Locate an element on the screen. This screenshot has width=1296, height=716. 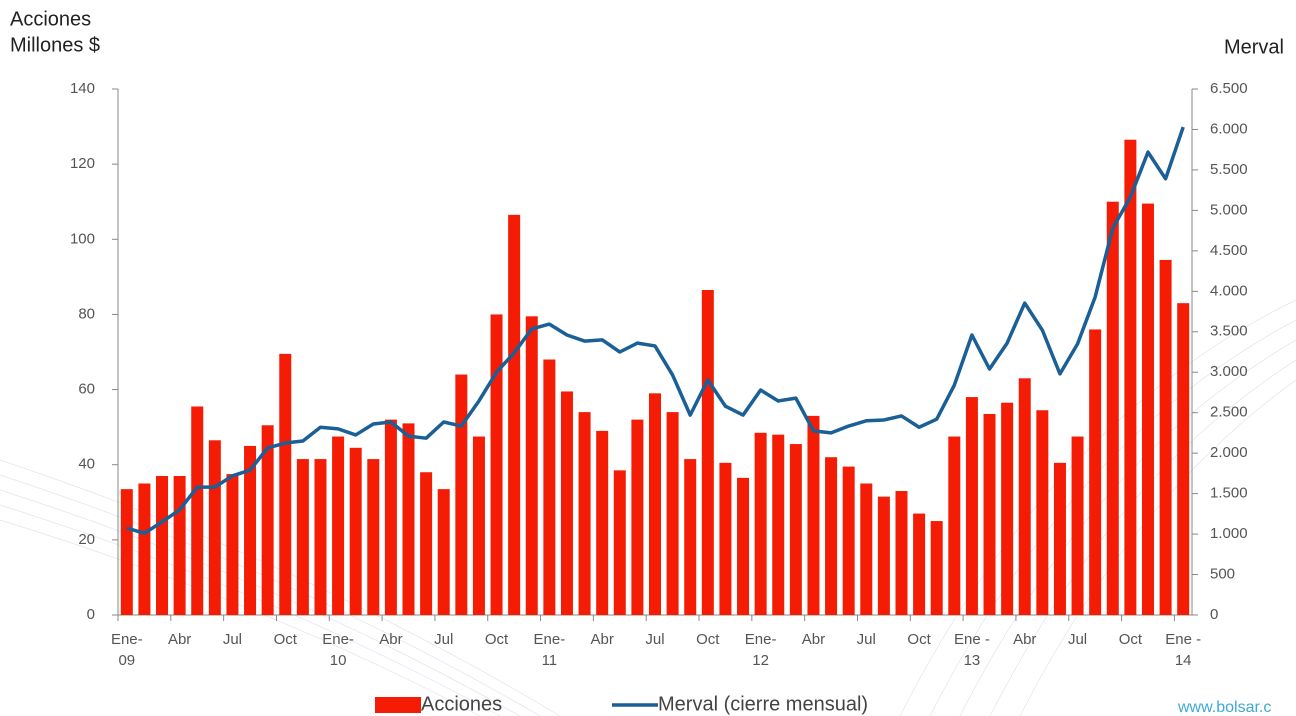
y2-tick-label: 2.500 is located at coordinates (1229, 412).